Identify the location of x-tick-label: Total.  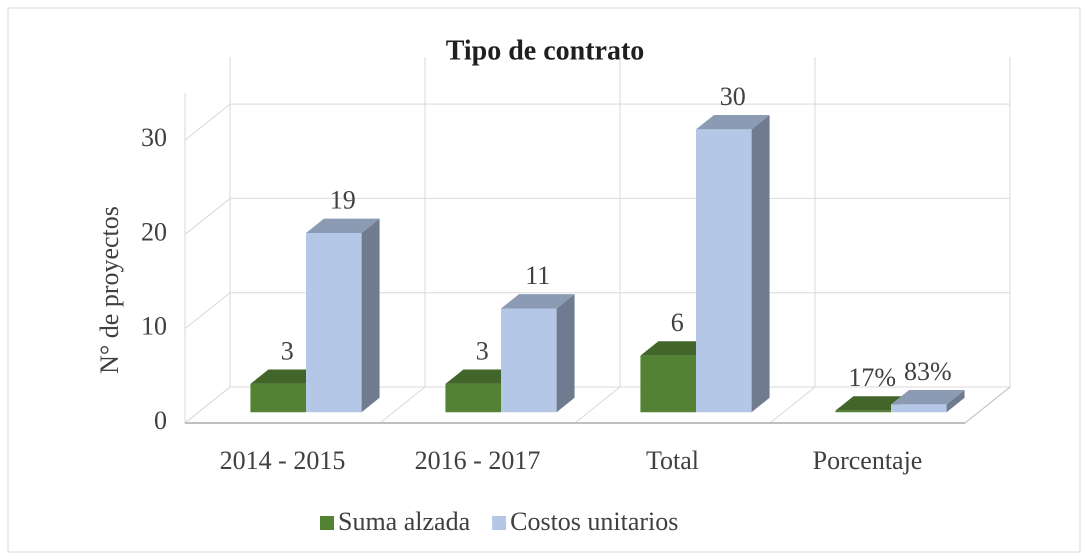
(672, 460).